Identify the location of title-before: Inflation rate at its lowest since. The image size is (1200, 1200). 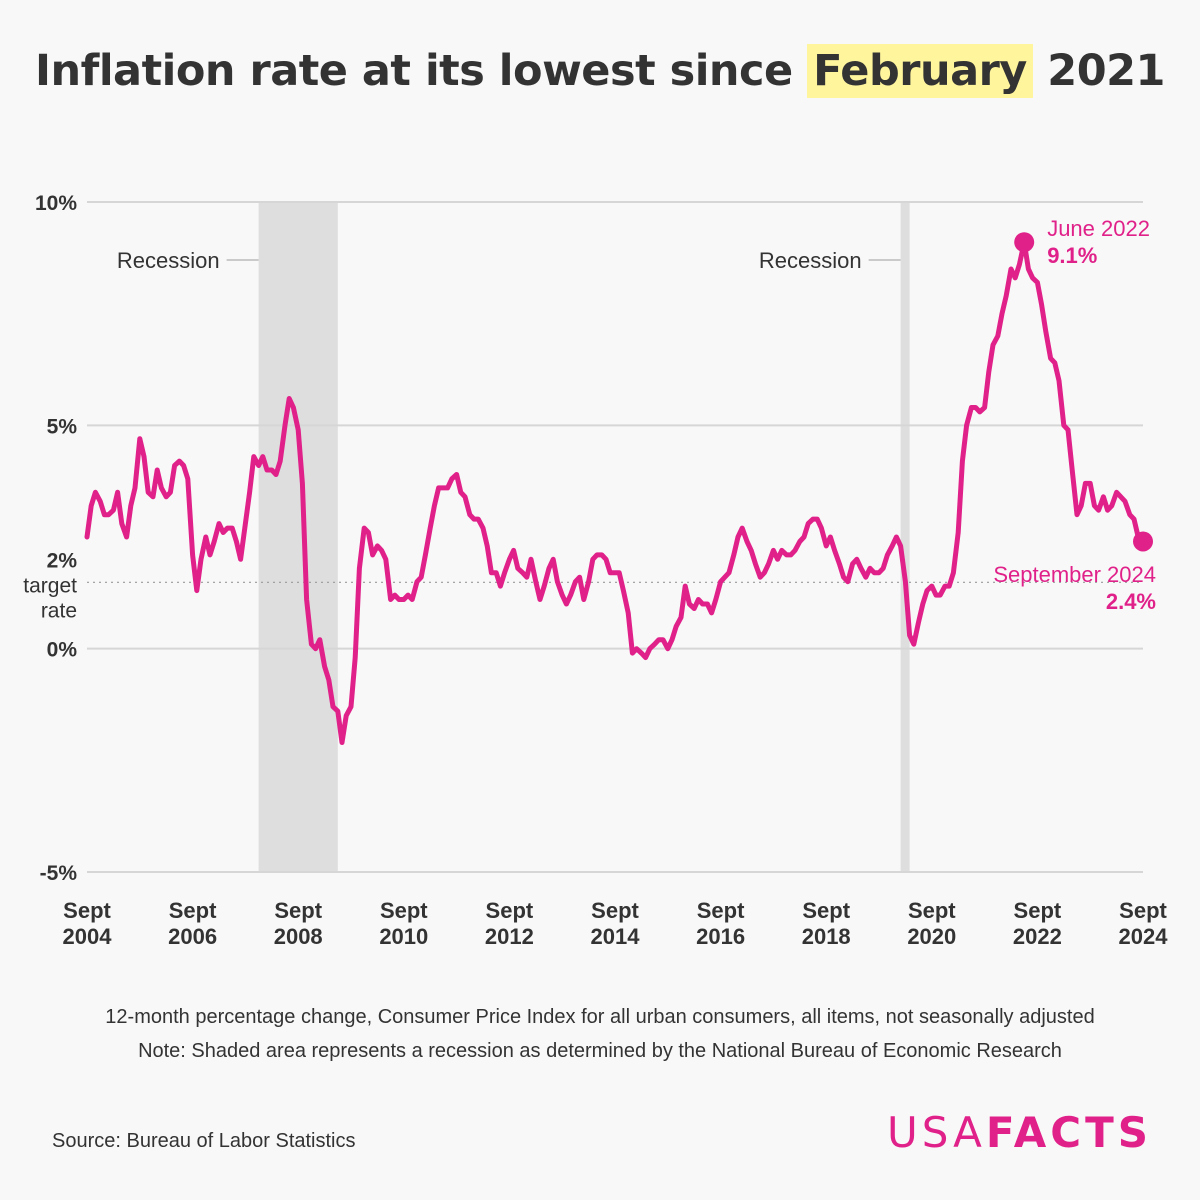
(421, 71).